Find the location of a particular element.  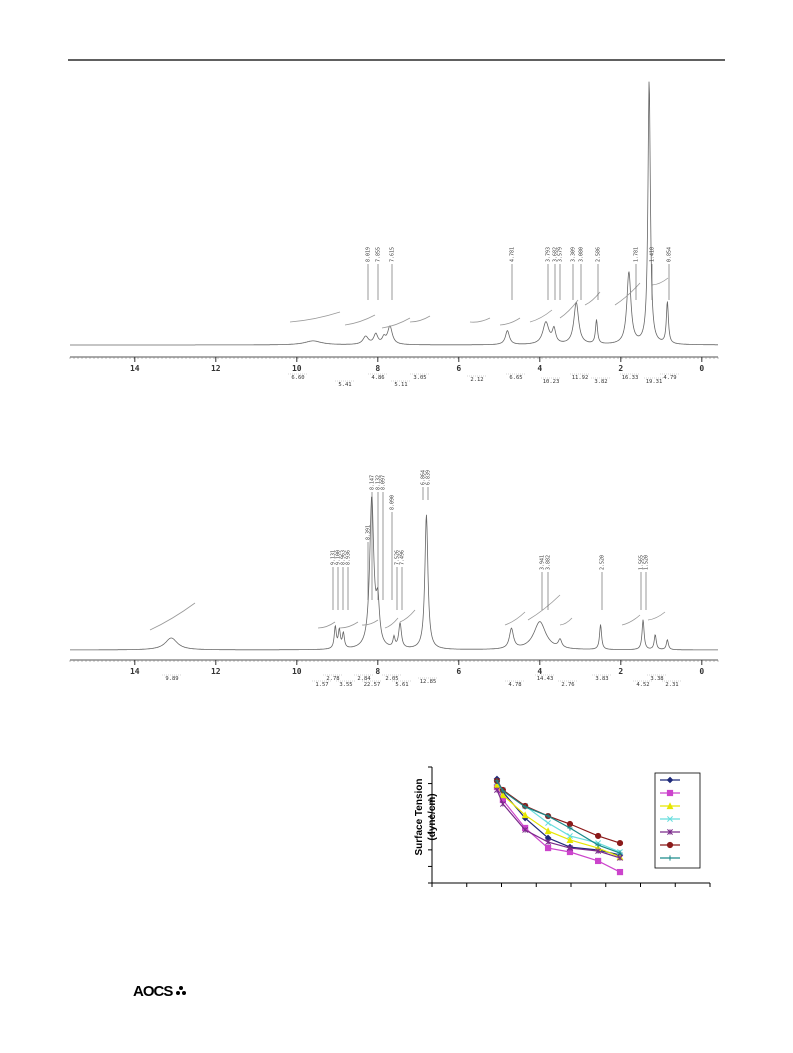

integral-value: 5.41 is located at coordinates (344, 385).